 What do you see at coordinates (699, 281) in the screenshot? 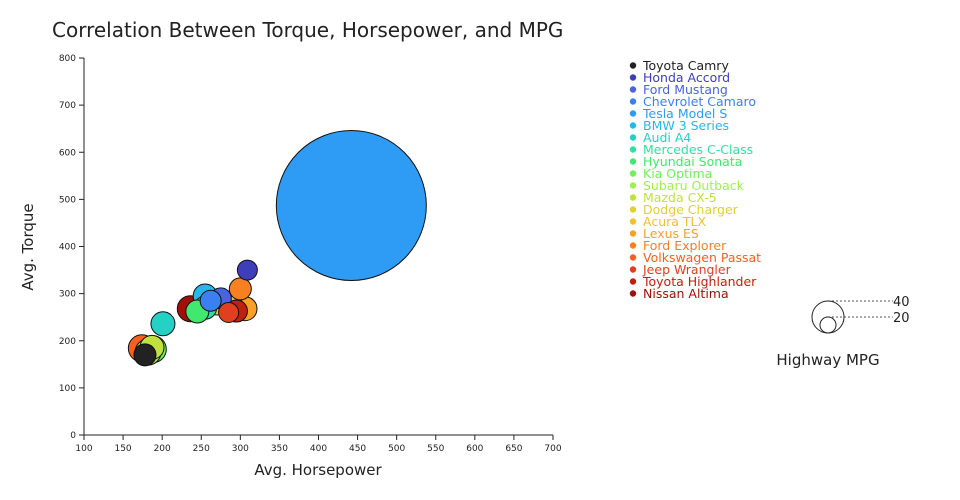
I see `legend-item: Toyota Highlander` at bounding box center [699, 281].